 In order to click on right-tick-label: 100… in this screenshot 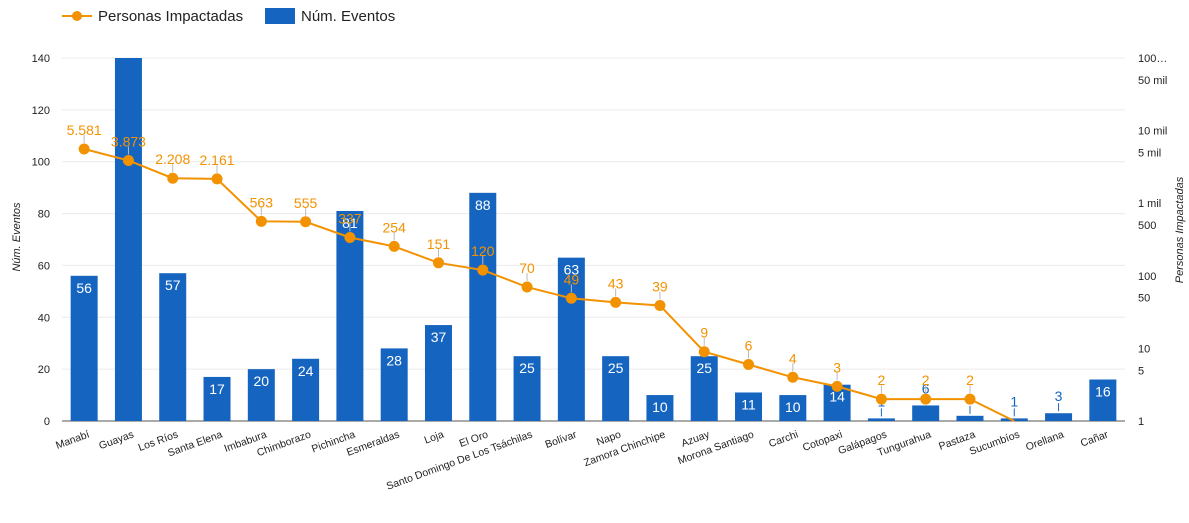, I will do `click(1152, 59)`.